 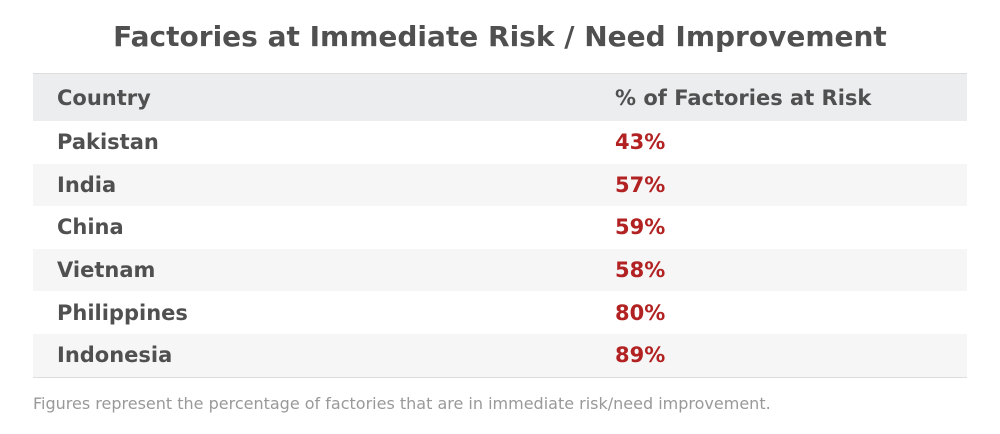 What do you see at coordinates (640, 355) in the screenshot?
I see `risk-value-cell: 89%` at bounding box center [640, 355].